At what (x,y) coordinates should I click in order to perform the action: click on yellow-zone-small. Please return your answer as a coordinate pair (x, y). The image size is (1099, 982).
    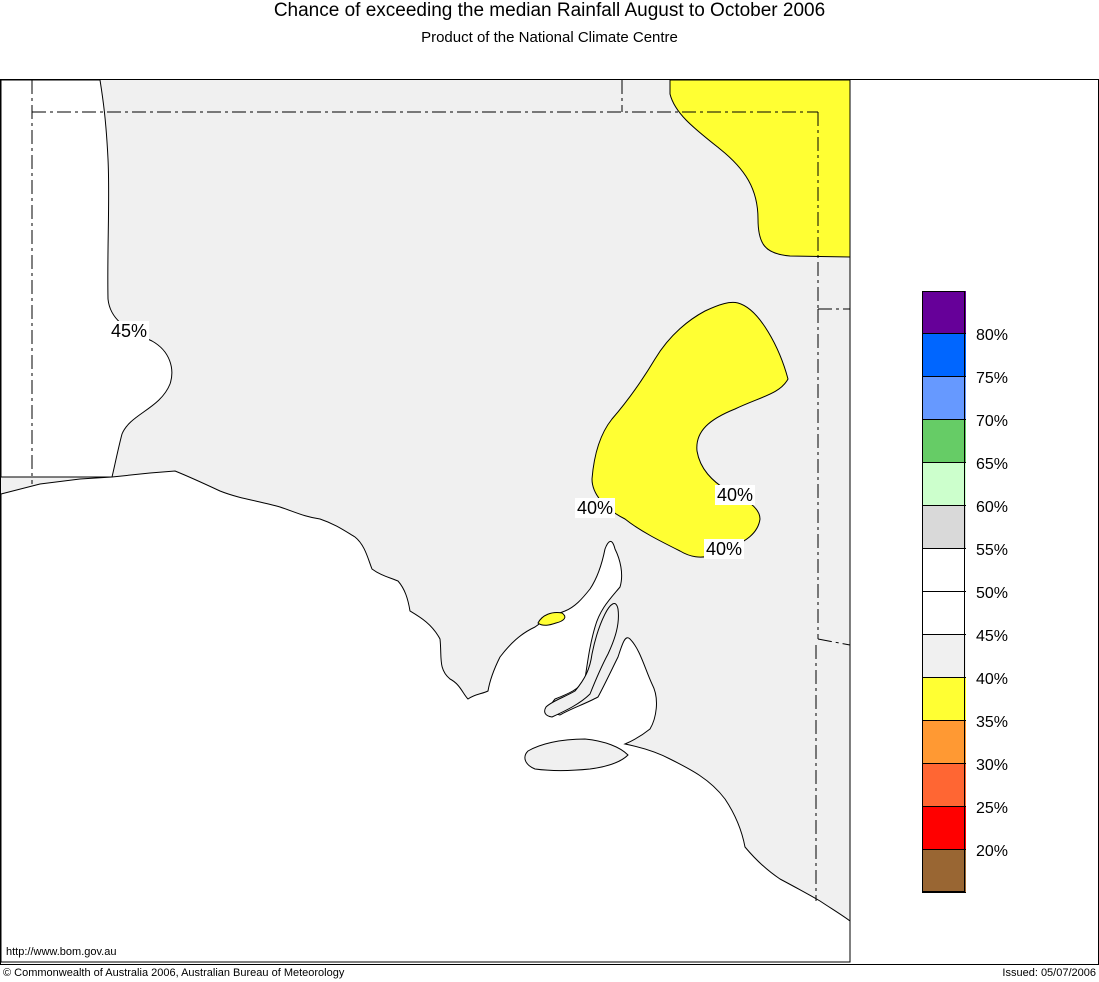
    Looking at the image, I should click on (551, 619).